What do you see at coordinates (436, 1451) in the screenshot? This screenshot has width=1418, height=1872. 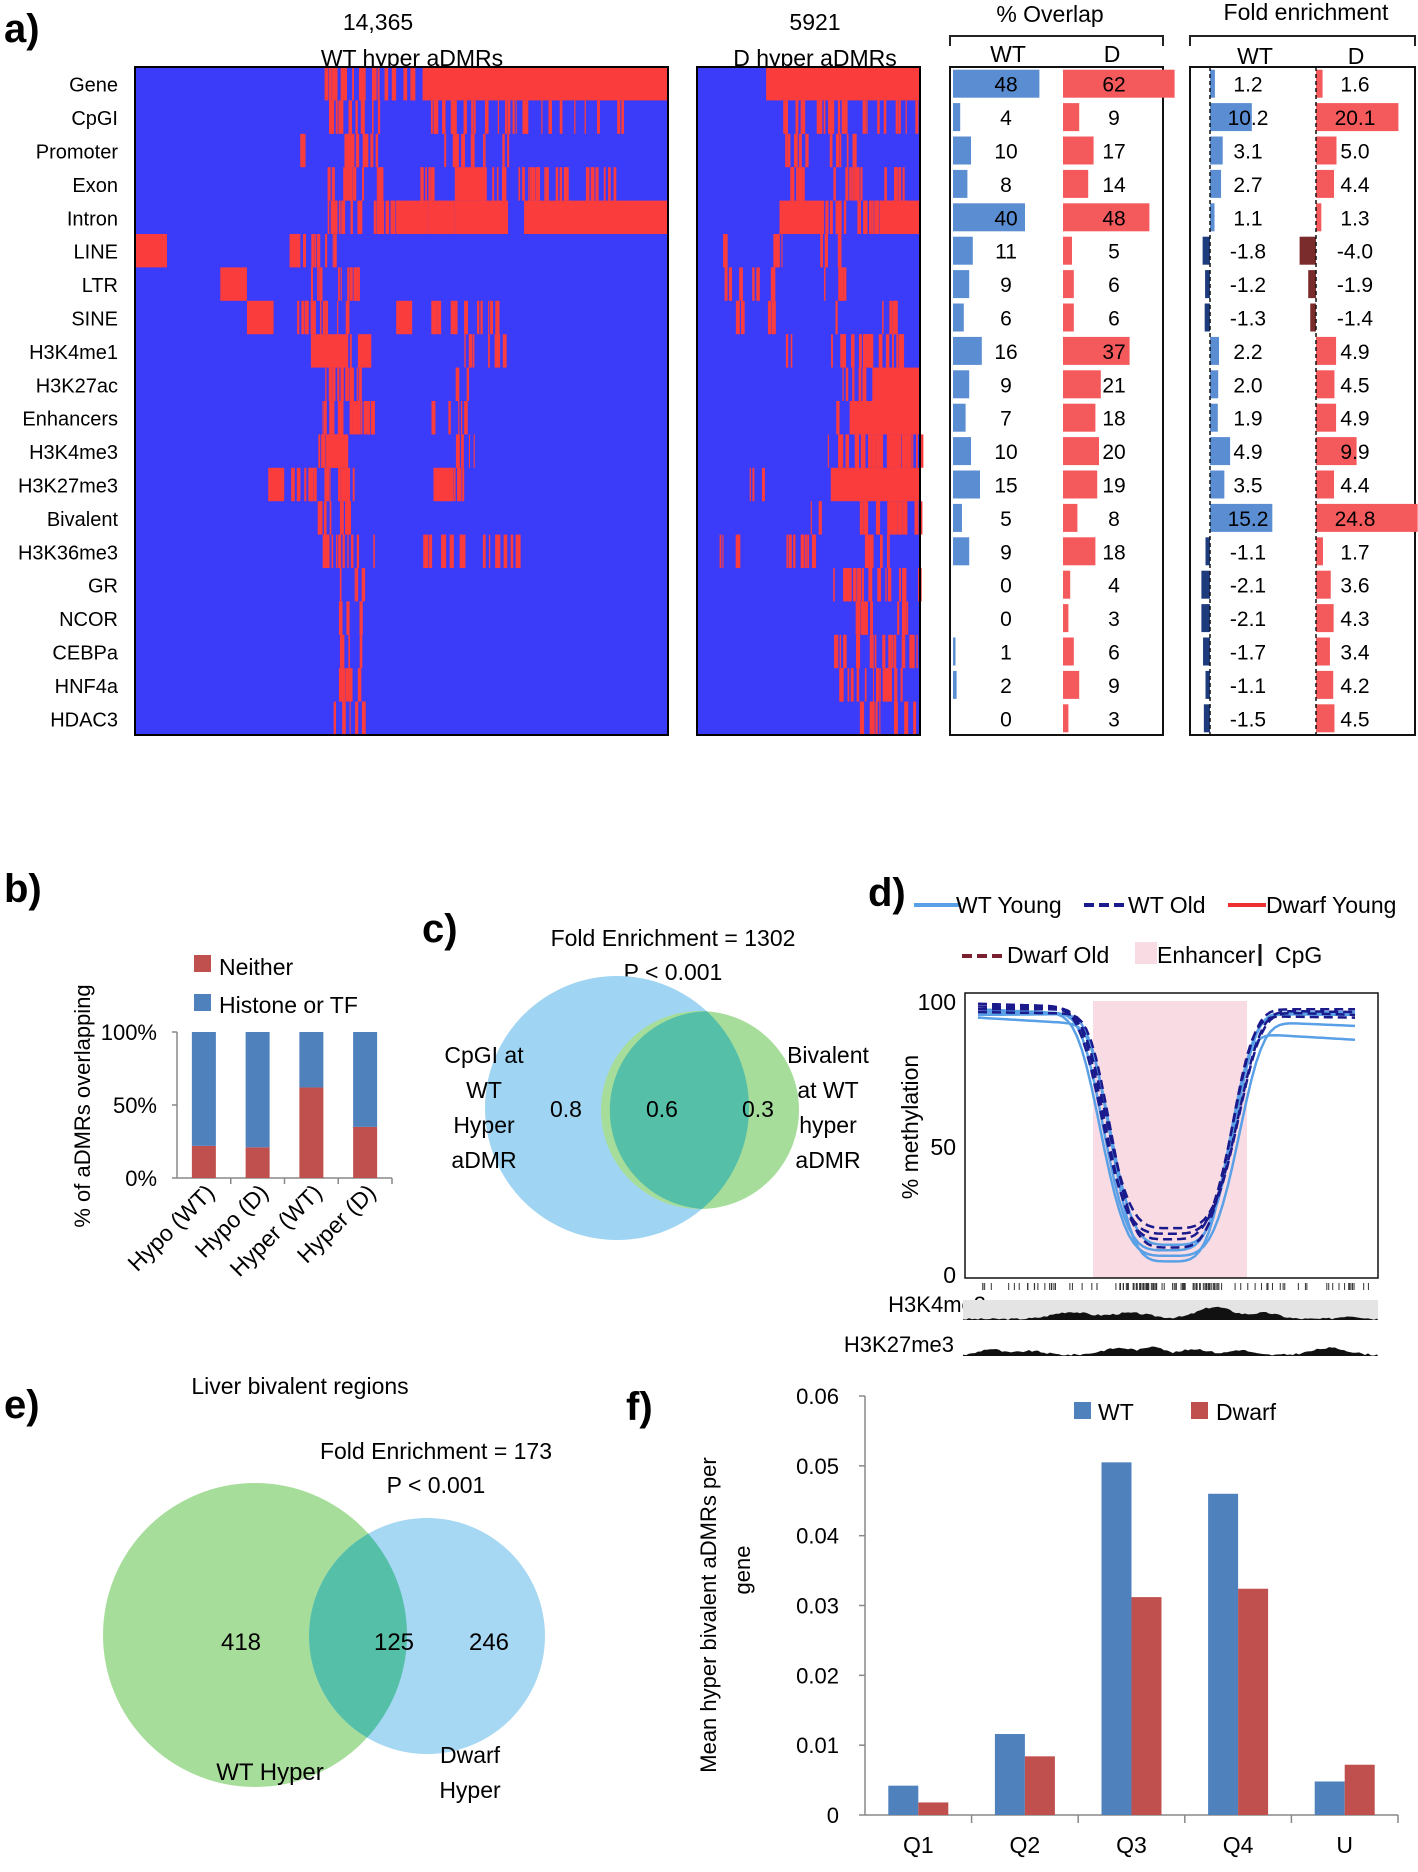 I see `panel-e-enrich: Fold Enrichment = 173` at bounding box center [436, 1451].